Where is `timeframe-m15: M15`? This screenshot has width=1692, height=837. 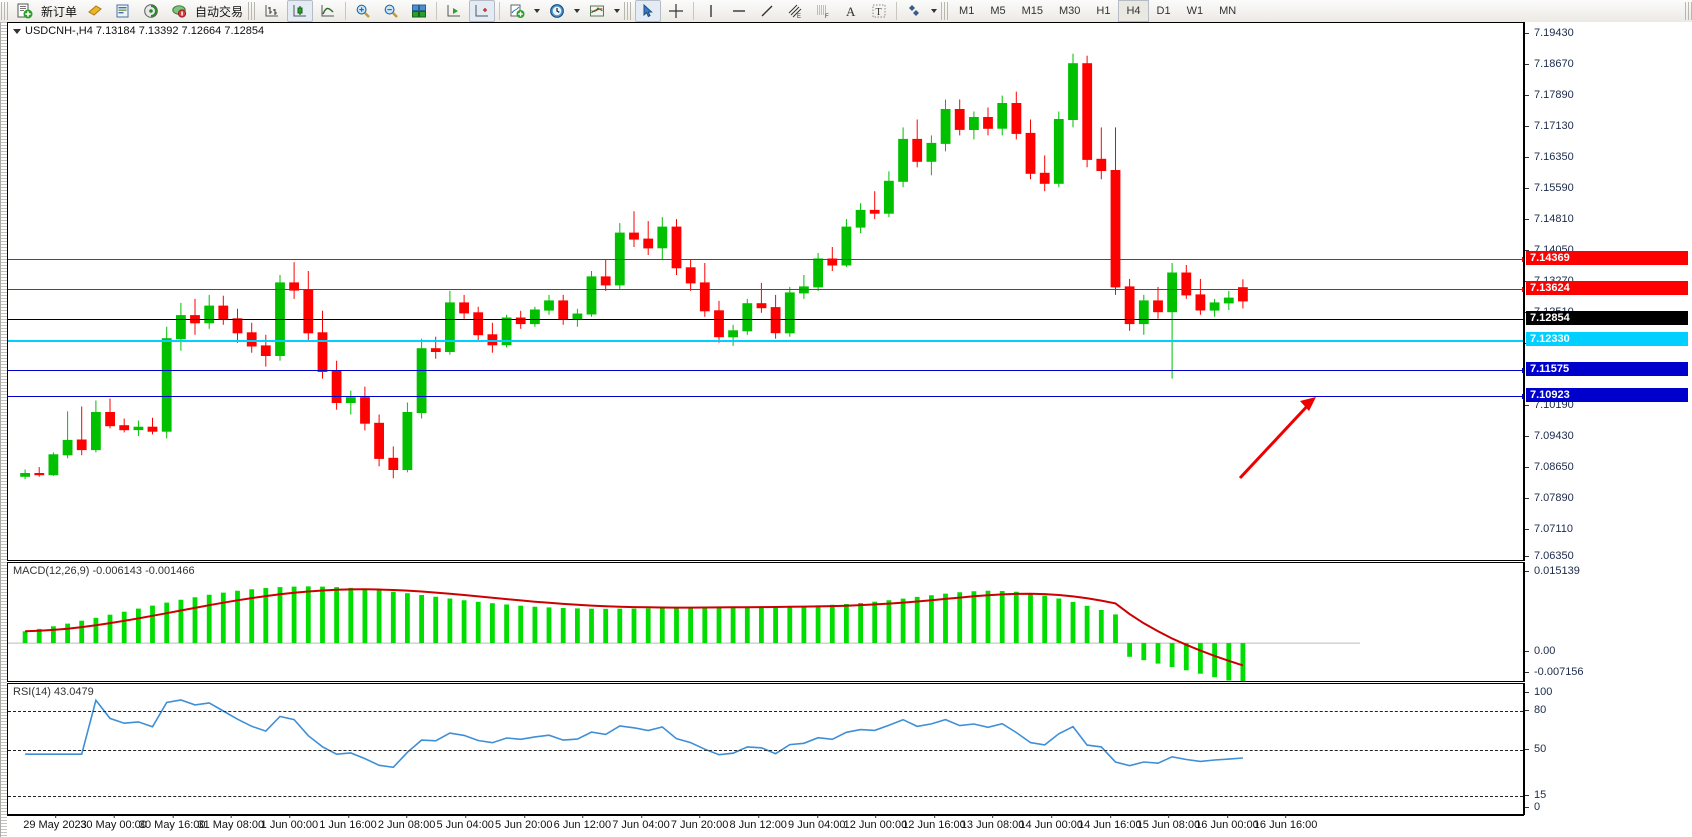
timeframe-m15: M15 is located at coordinates (1032, 11).